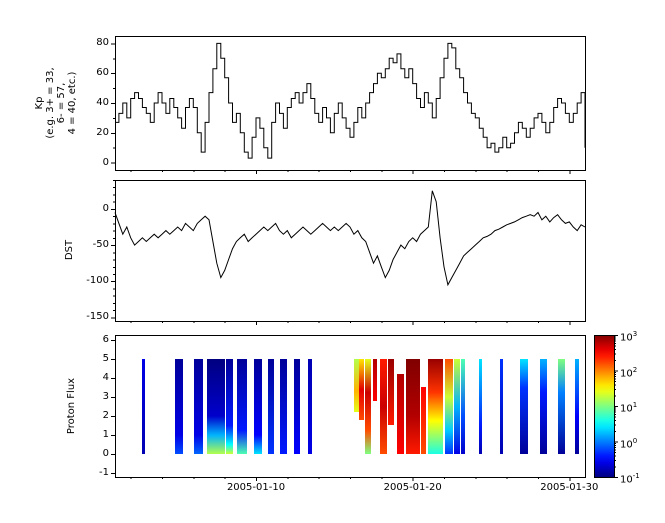 Image resolution: width=665 pixels, height=523 pixels. What do you see at coordinates (104, 473) in the screenshot?
I see `y-tick-label: -1` at bounding box center [104, 473].